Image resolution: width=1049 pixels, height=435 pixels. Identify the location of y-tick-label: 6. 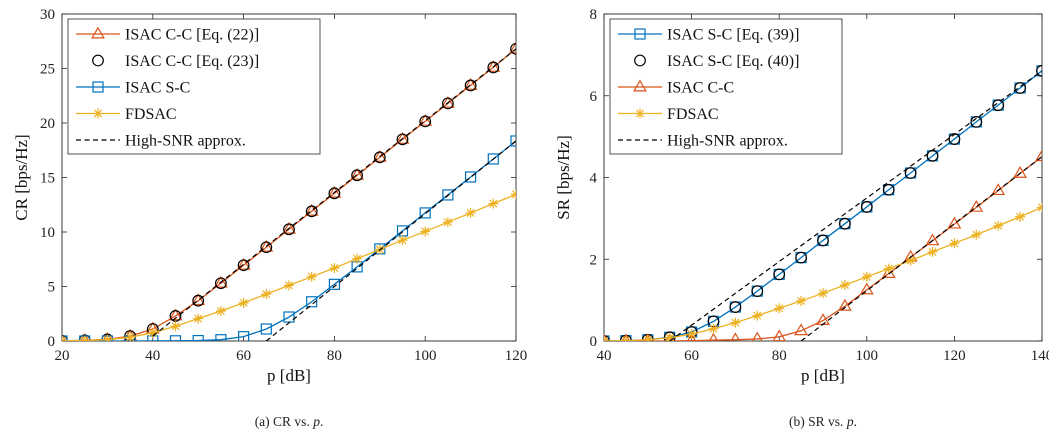
(594, 97).